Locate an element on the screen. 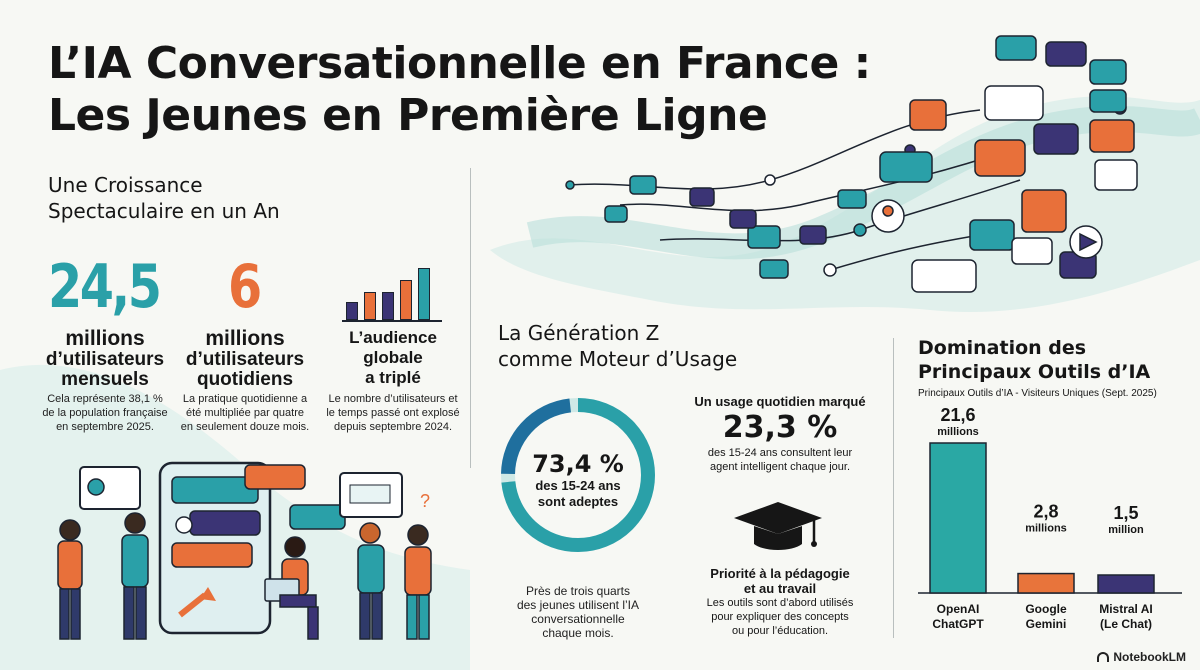 This screenshot has height=670, width=1200. donut-note-line-4: chaque mois. is located at coordinates (578, 633).